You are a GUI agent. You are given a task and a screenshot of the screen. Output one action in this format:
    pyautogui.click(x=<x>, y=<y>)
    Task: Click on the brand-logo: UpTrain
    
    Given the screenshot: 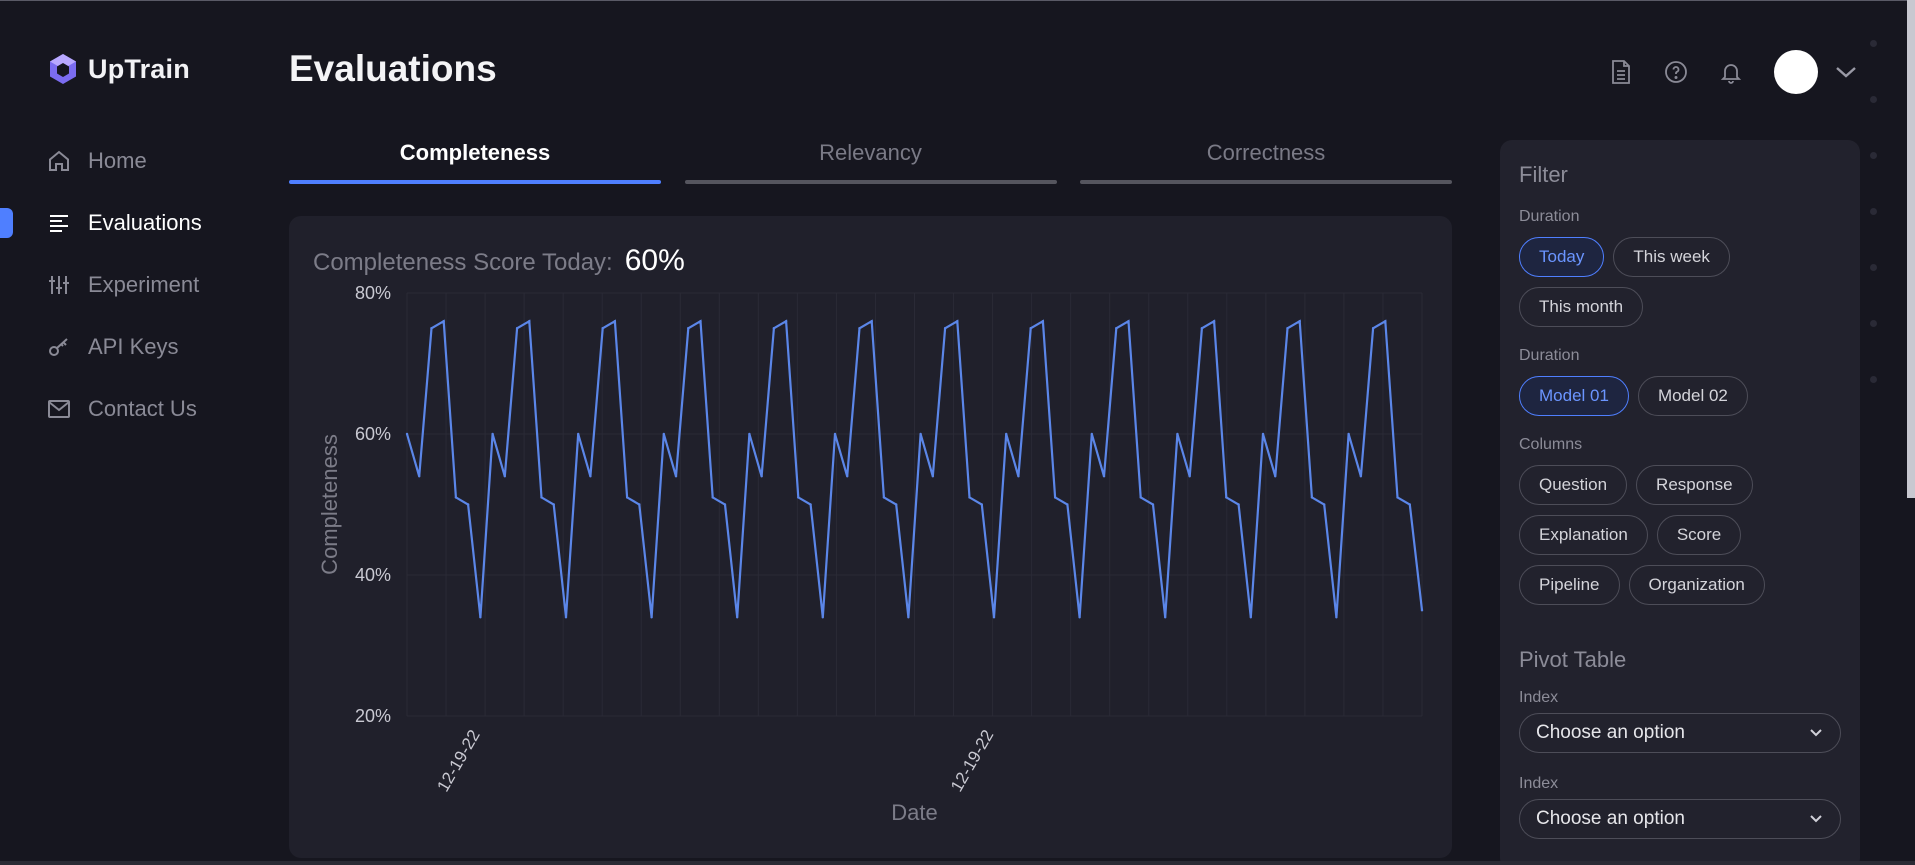 What is the action you would take?
    pyautogui.click(x=118, y=69)
    